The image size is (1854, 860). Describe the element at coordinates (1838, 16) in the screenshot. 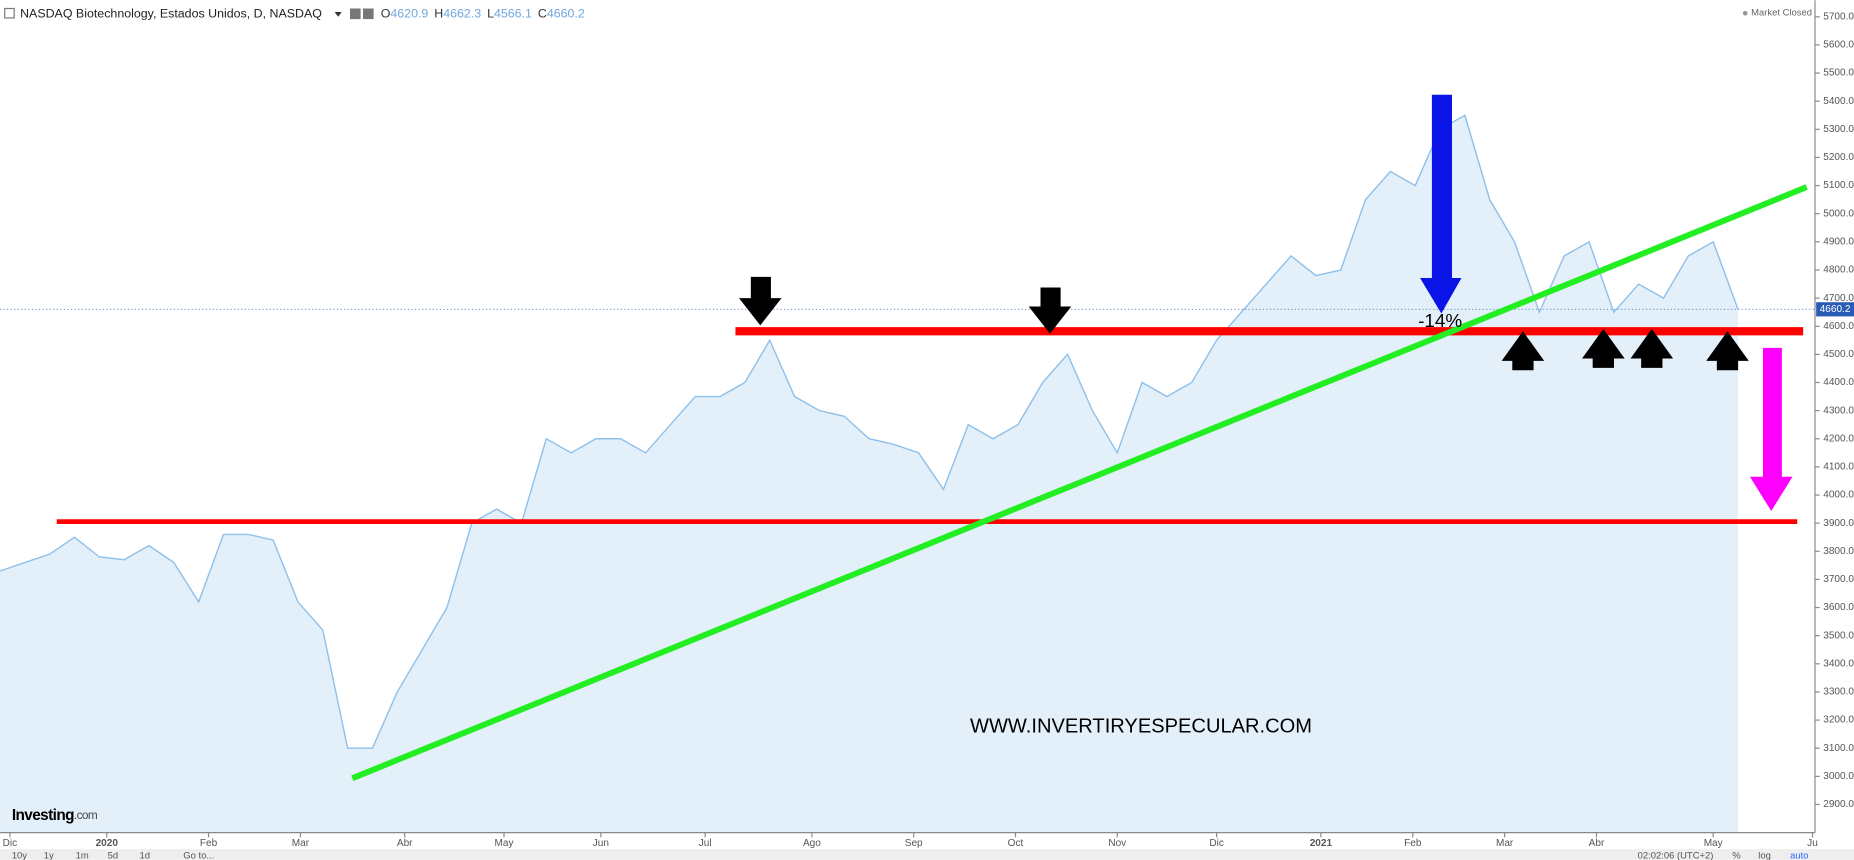

I see `y-tick-label: 5700.0` at that location.